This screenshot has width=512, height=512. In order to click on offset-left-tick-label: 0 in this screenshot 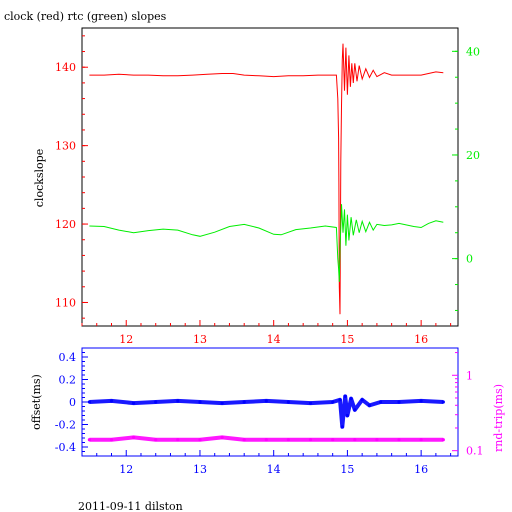, I will do `click(72, 402)`.